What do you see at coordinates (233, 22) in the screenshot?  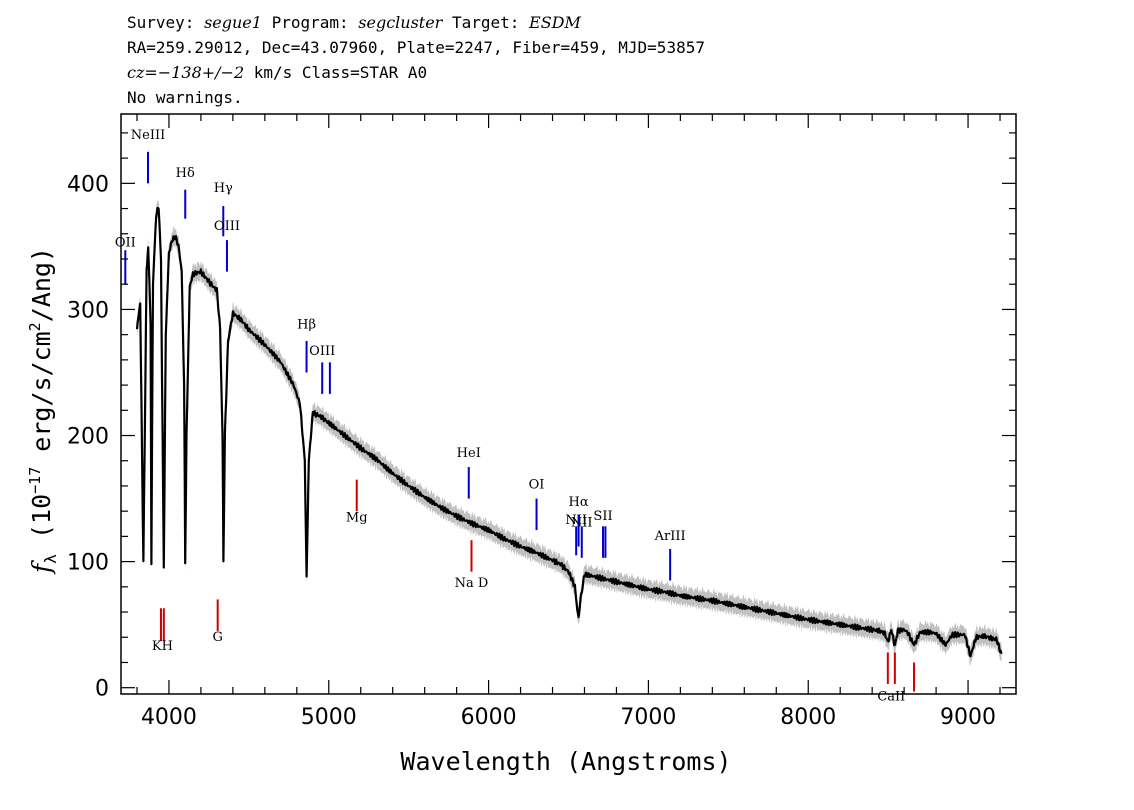 I see `survey-value: segue1` at bounding box center [233, 22].